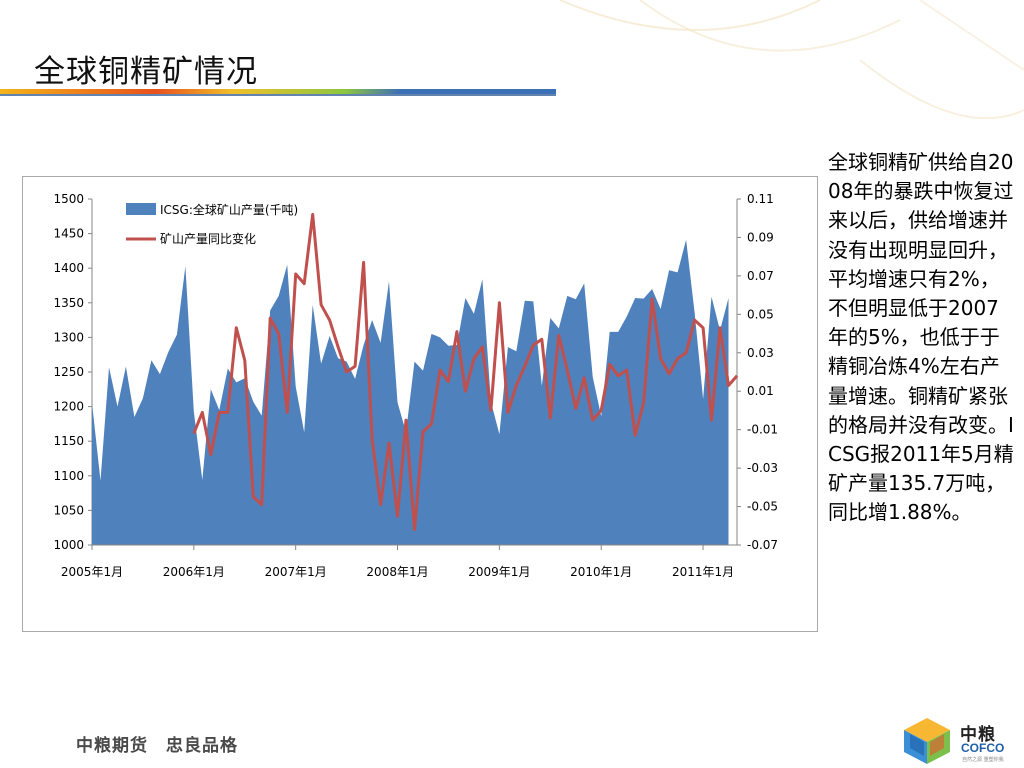 This screenshot has height=768, width=1024. Describe the element at coordinates (760, 237) in the screenshot. I see `y-right-tick-label: 0.09` at that location.